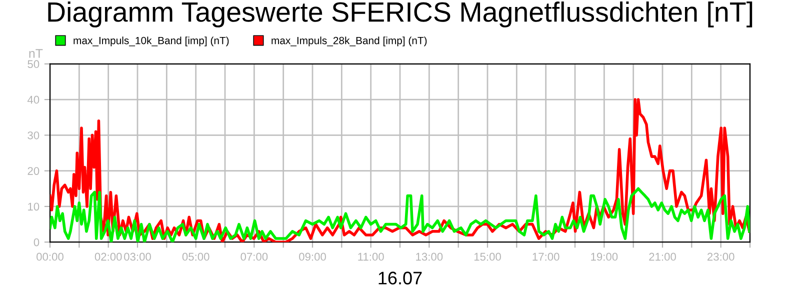  What do you see at coordinates (151, 41) in the screenshot?
I see `legend-label: max_Impuls_10k_Band [imp] (nT)` at bounding box center [151, 41].